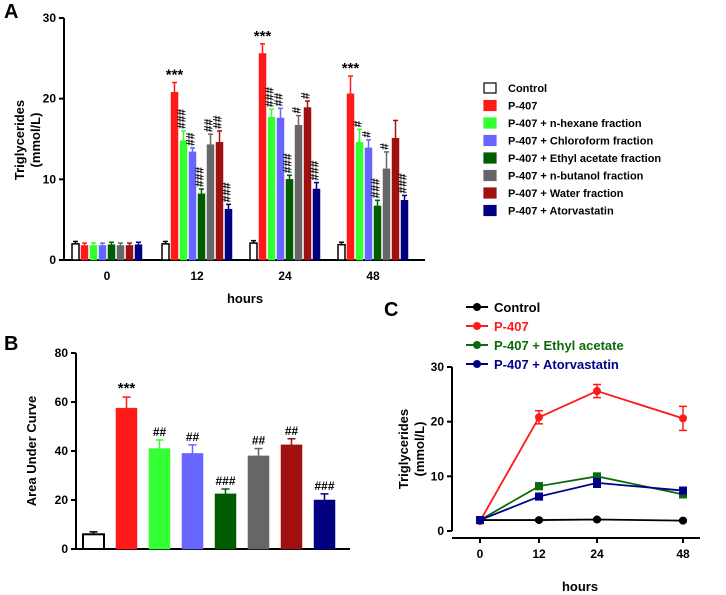 The width and height of the screenshot is (726, 595). I want to click on a-legend-swatch-p-407-n-hexane-fraction, so click(490, 123).